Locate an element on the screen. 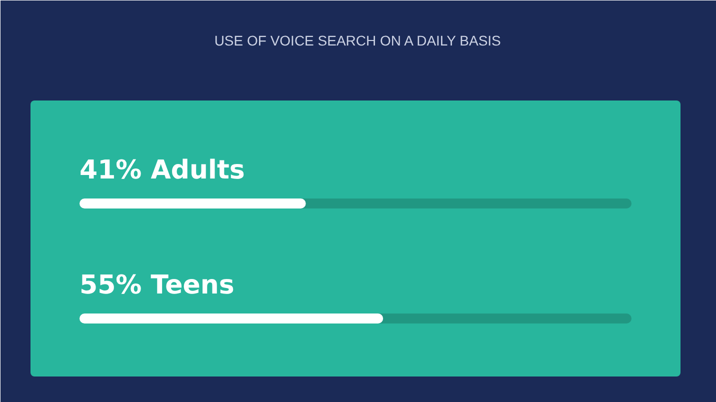 The image size is (716, 402). data-label: 41% is located at coordinates (111, 171).